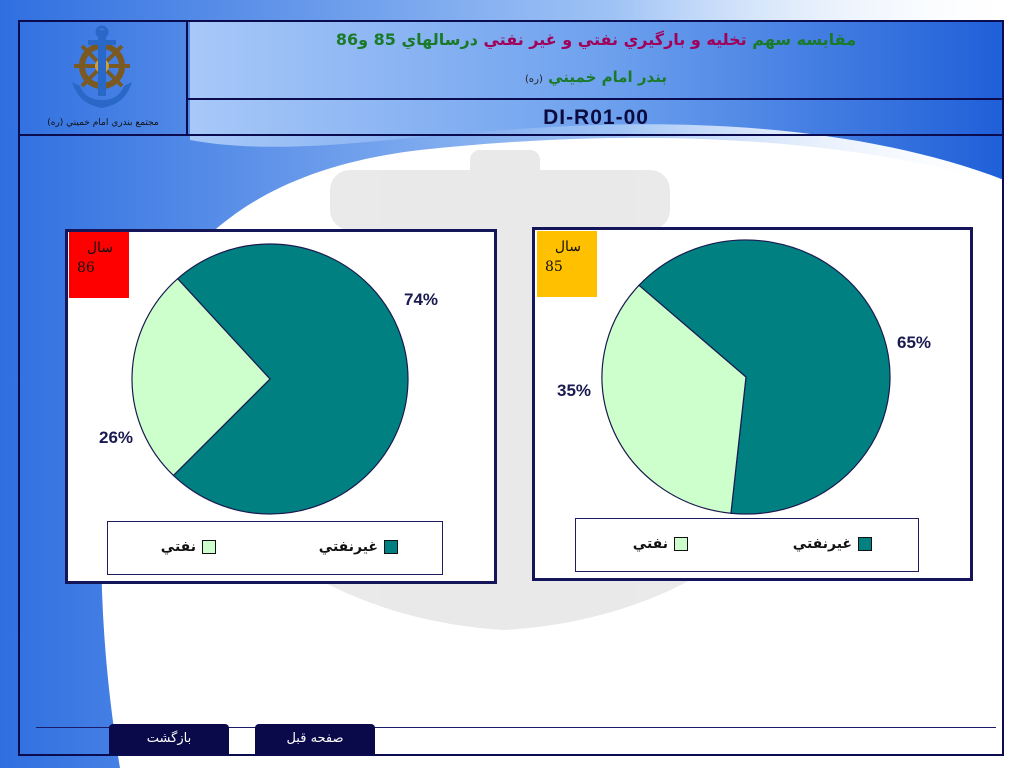 This screenshot has width=1024, height=768. Describe the element at coordinates (615, 39) in the screenshot. I see `title-highlight: تخليه و بارگيري نفتي و غير نفتي` at that location.